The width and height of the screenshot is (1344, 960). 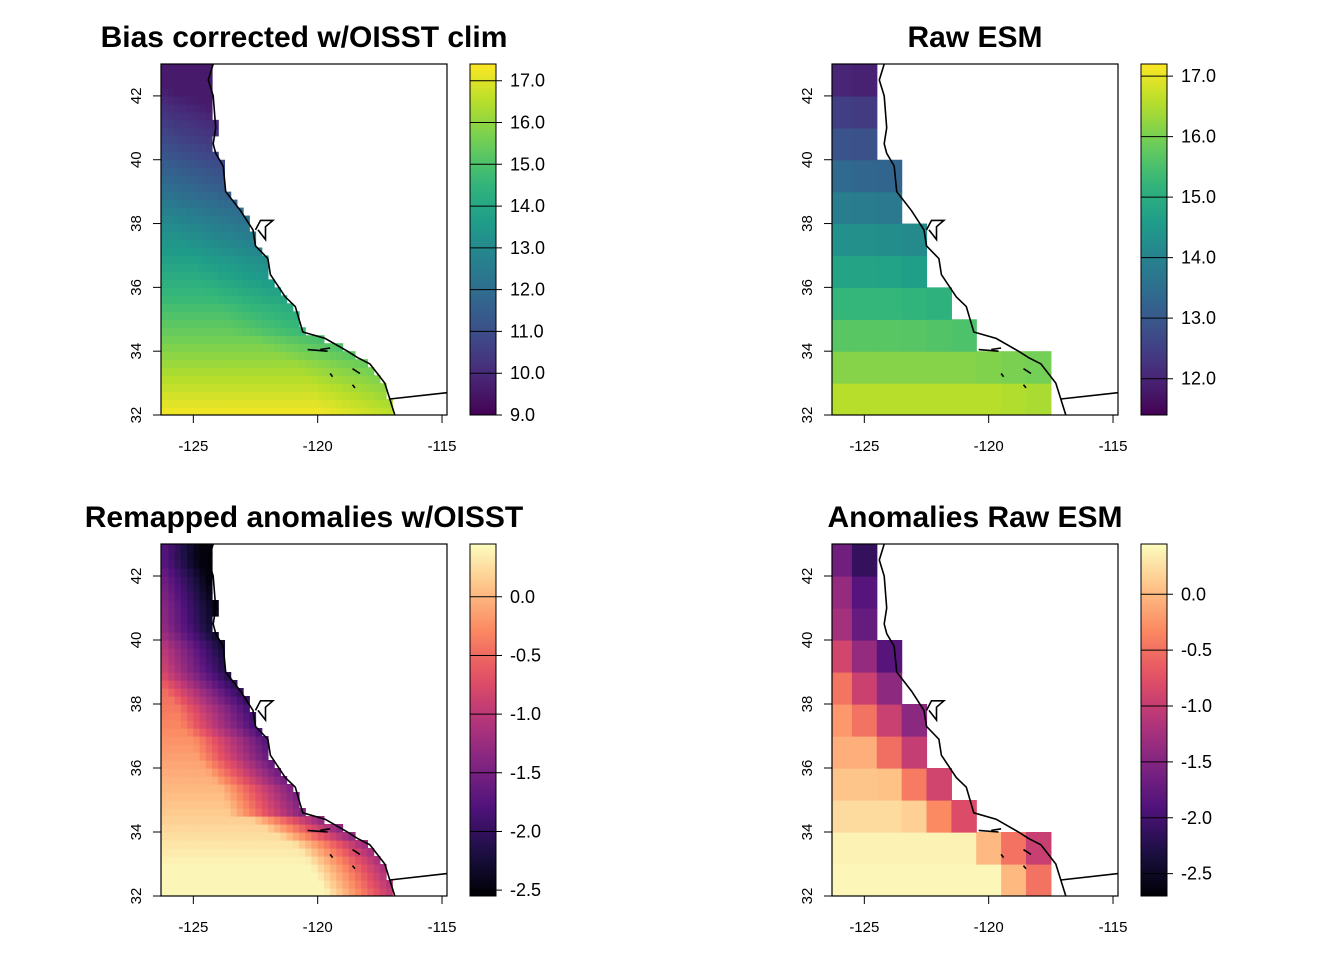 I want to click on y-tick-label: 40, so click(x=136, y=159).